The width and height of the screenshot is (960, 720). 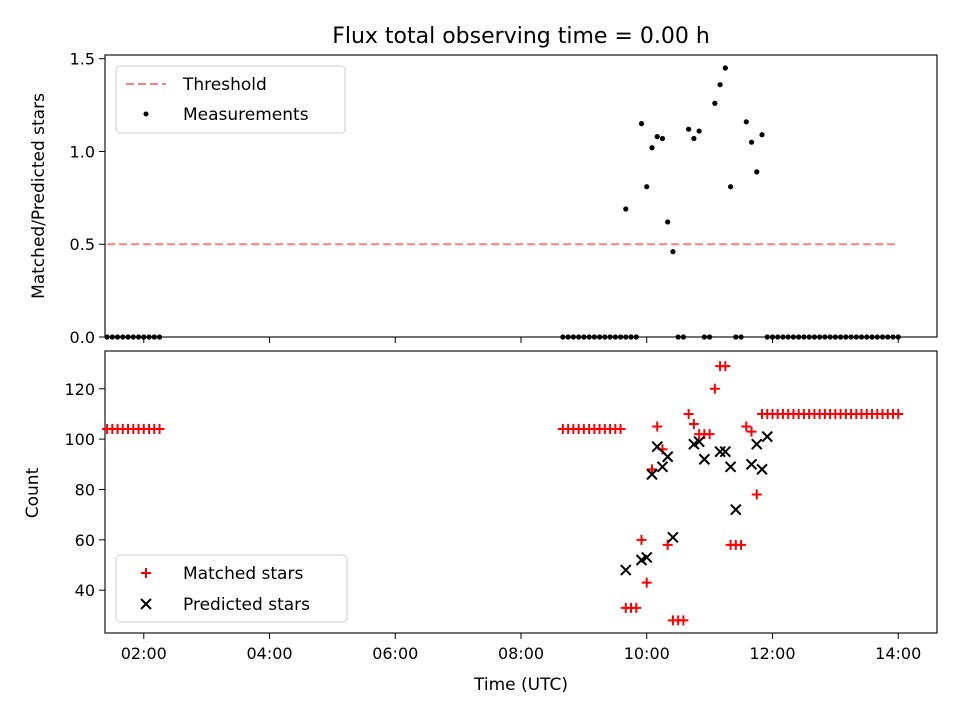 I want to click on bottom-y-tick-label: 60, so click(x=85, y=540).